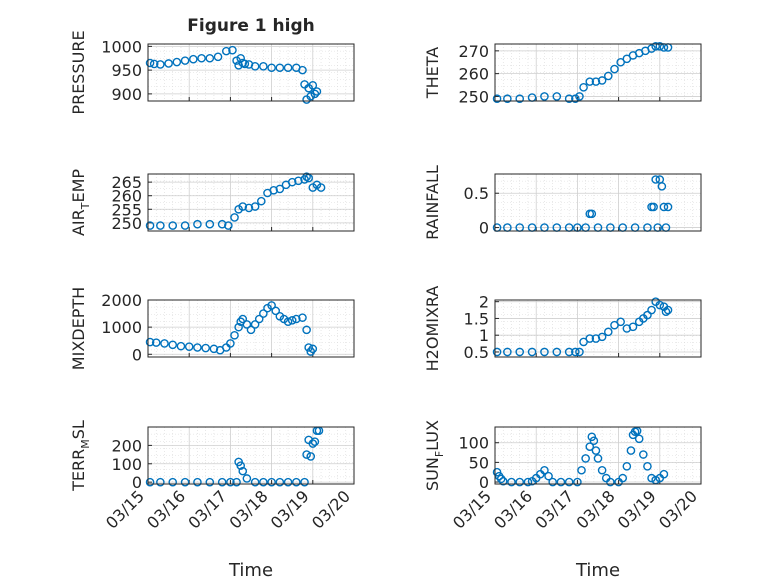  I want to click on y-axis-label: AIRTEMP, so click(80, 202).